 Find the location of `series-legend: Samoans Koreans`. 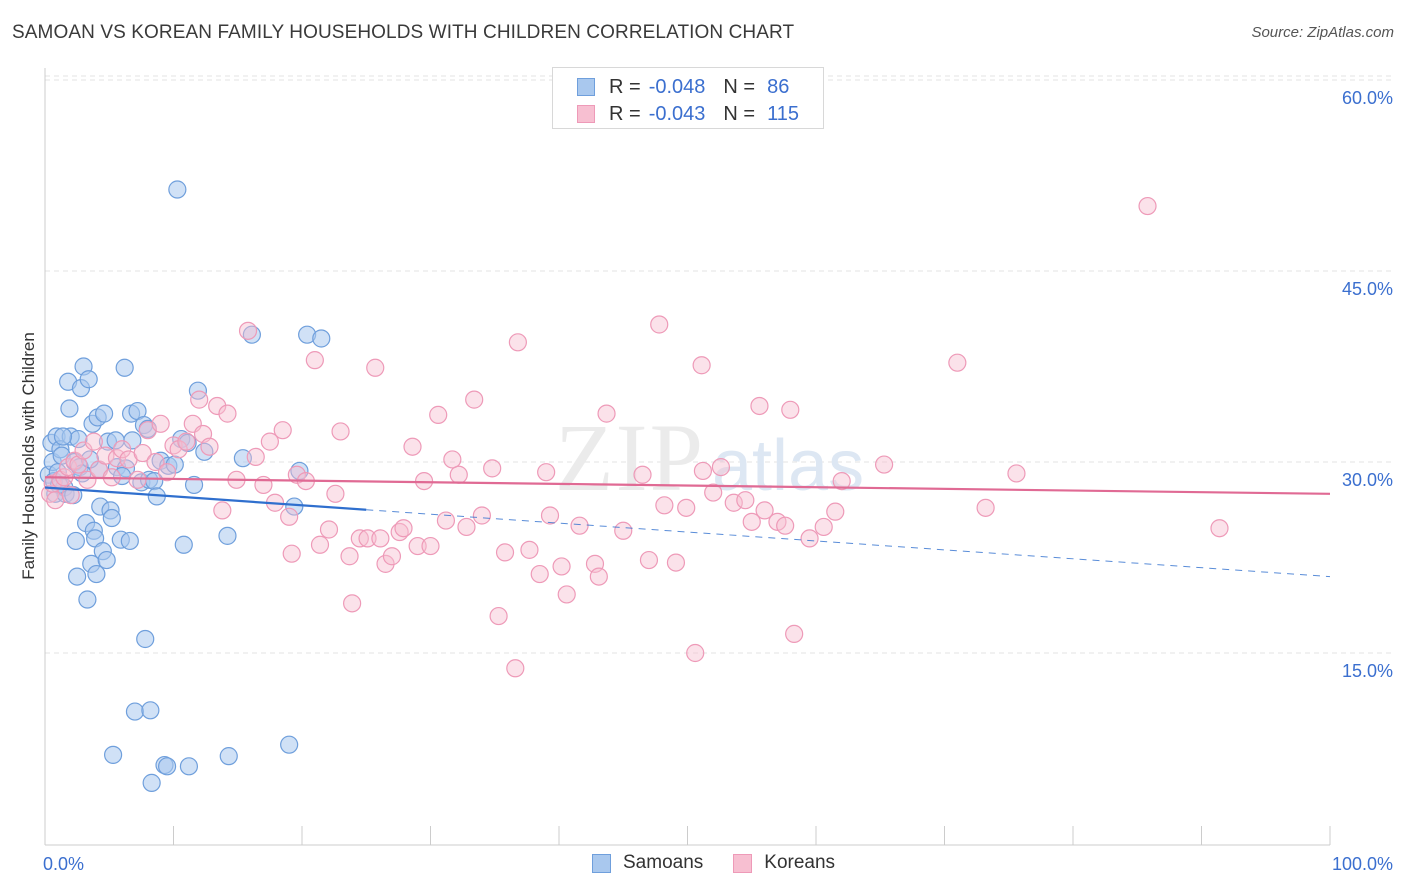

series-legend: Samoans Koreans is located at coordinates (728, 863).